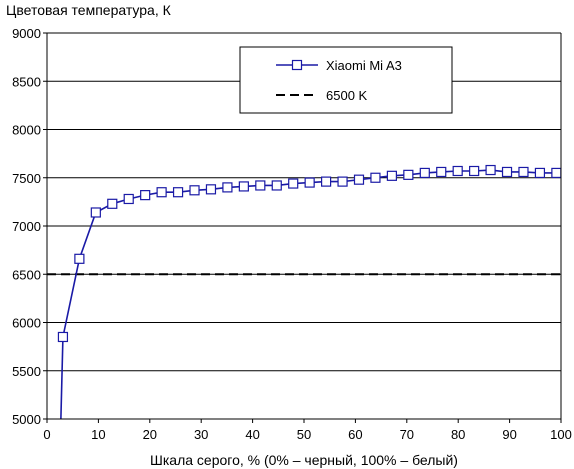 Image resolution: width=574 pixels, height=469 pixels. Describe the element at coordinates (458, 434) in the screenshot. I see `x-tick-label-80: 80` at that location.